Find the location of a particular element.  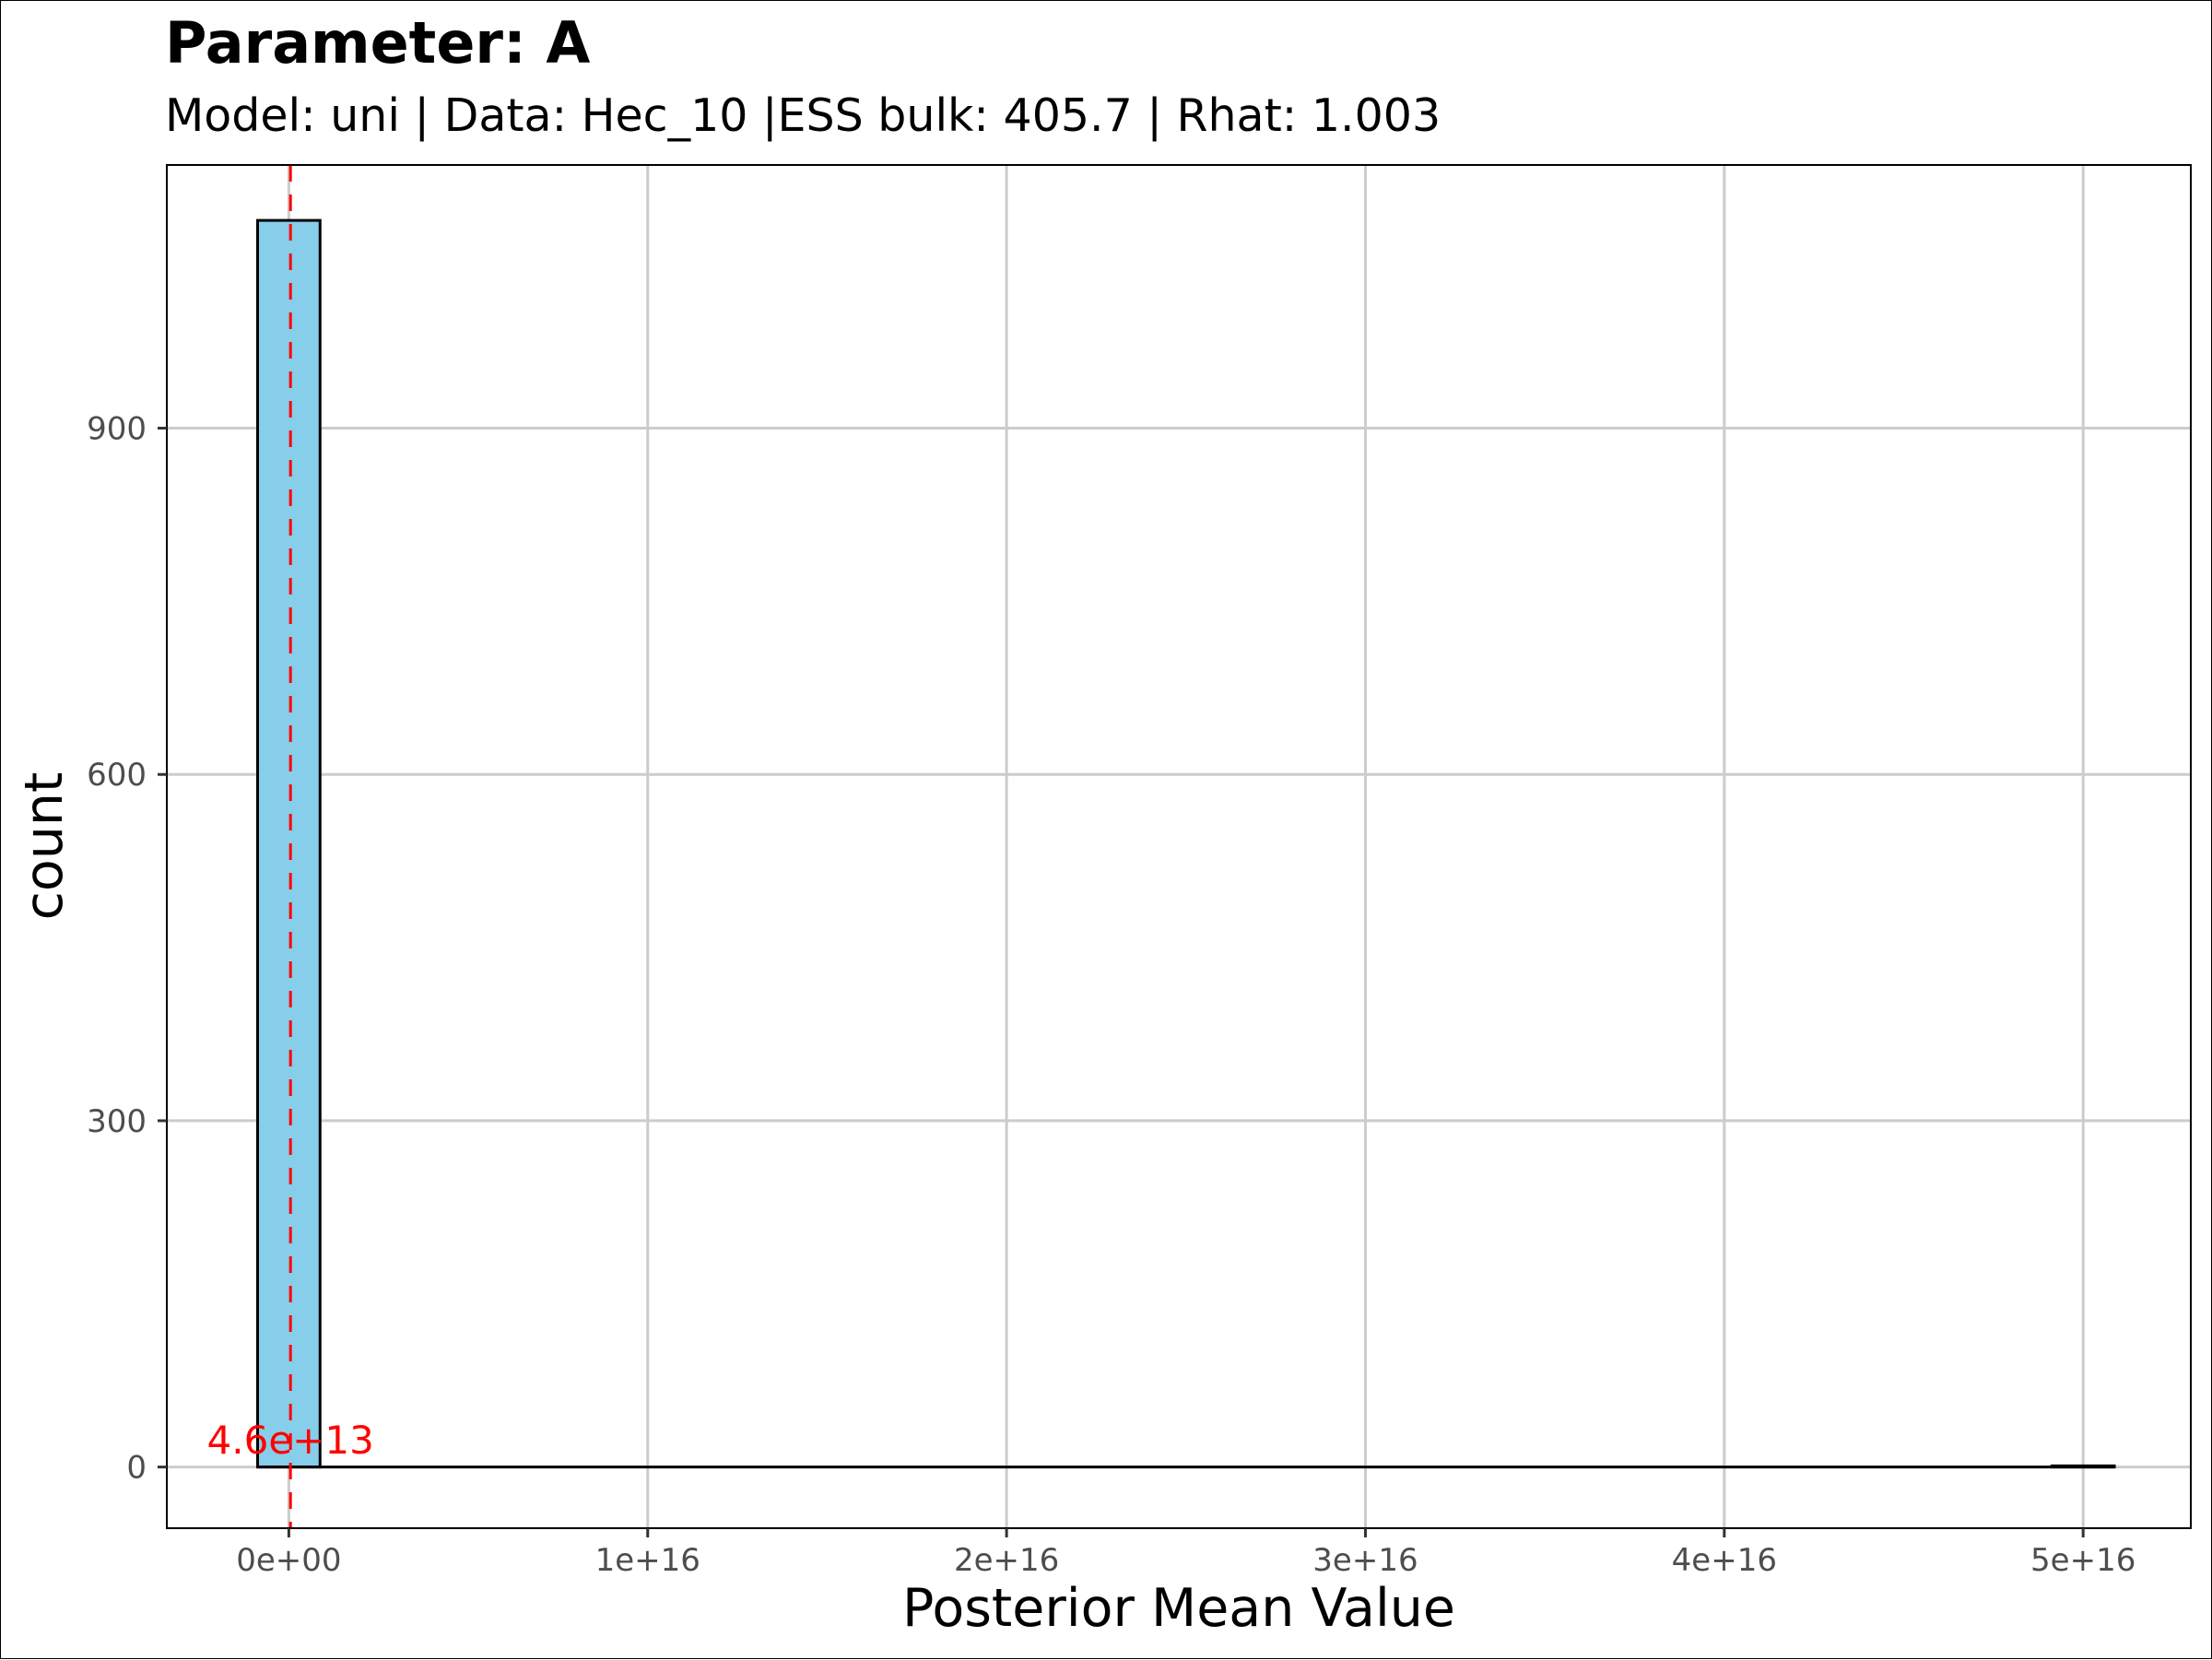

x-tick-label: 0e+00 is located at coordinates (288, 1560).